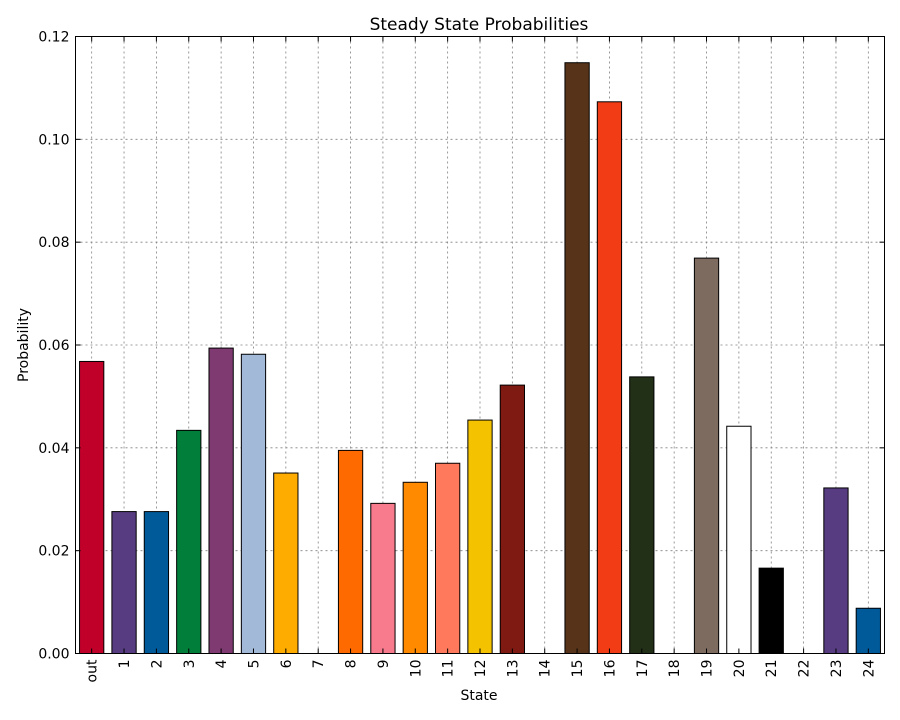  I want to click on x-tick-label: 2, so click(157, 664).